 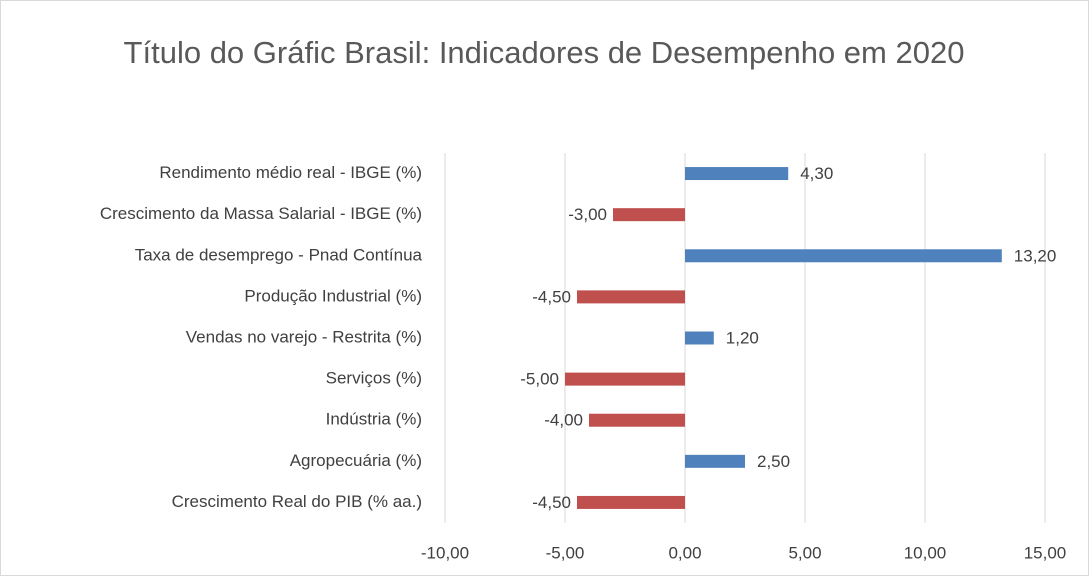 What do you see at coordinates (1035, 255) in the screenshot?
I see `data-label: 13,20` at bounding box center [1035, 255].